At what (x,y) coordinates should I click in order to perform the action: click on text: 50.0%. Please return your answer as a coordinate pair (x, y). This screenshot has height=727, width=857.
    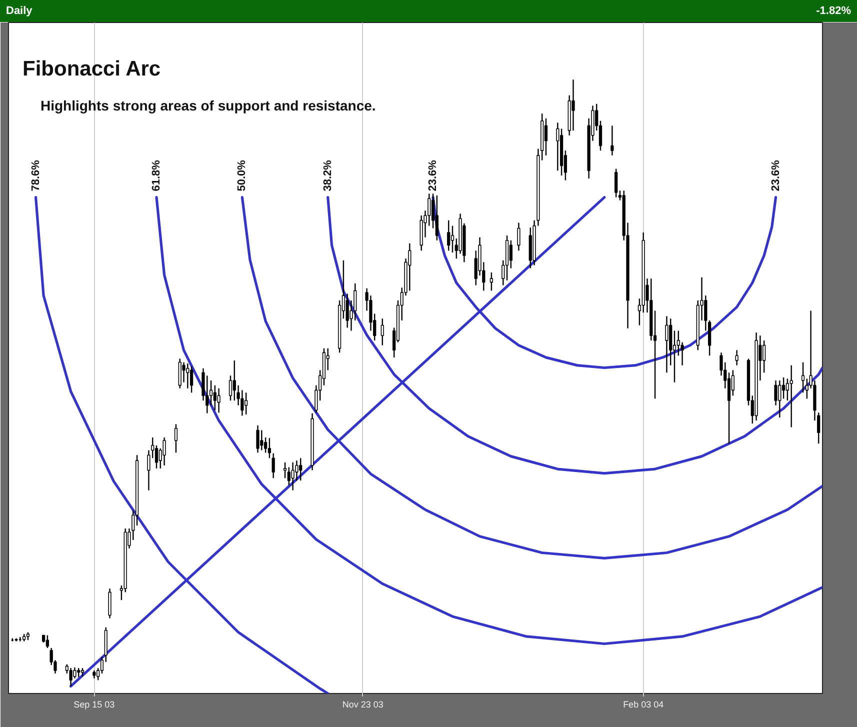
    Looking at the image, I should click on (242, 176).